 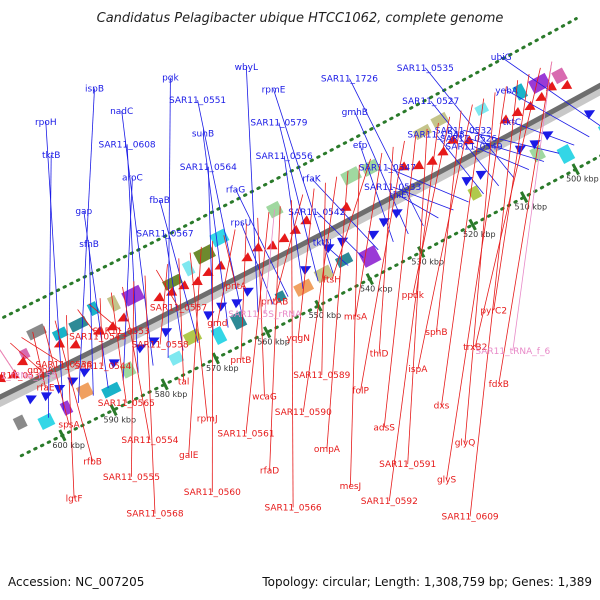 I want to click on gene-label: gap, so click(x=83, y=212).